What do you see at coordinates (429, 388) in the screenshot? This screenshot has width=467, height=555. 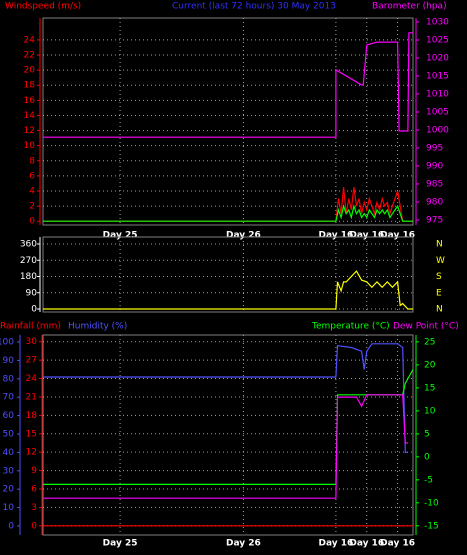 I see `y2-tick-label: 15` at bounding box center [429, 388].